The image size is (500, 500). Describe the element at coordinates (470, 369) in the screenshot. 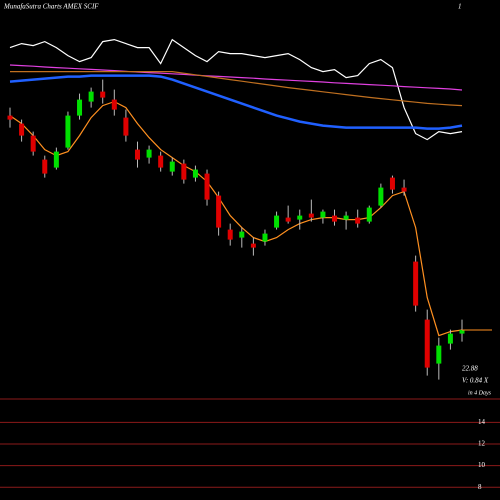

I see `annotation: 22.88` at that location.